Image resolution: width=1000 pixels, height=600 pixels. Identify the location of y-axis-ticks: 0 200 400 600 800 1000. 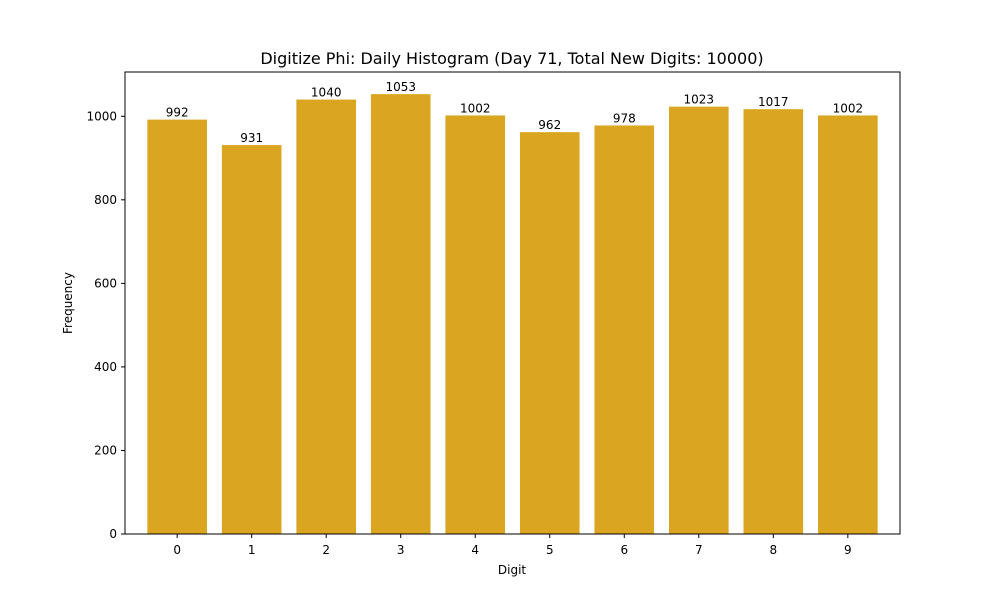
(105, 325).